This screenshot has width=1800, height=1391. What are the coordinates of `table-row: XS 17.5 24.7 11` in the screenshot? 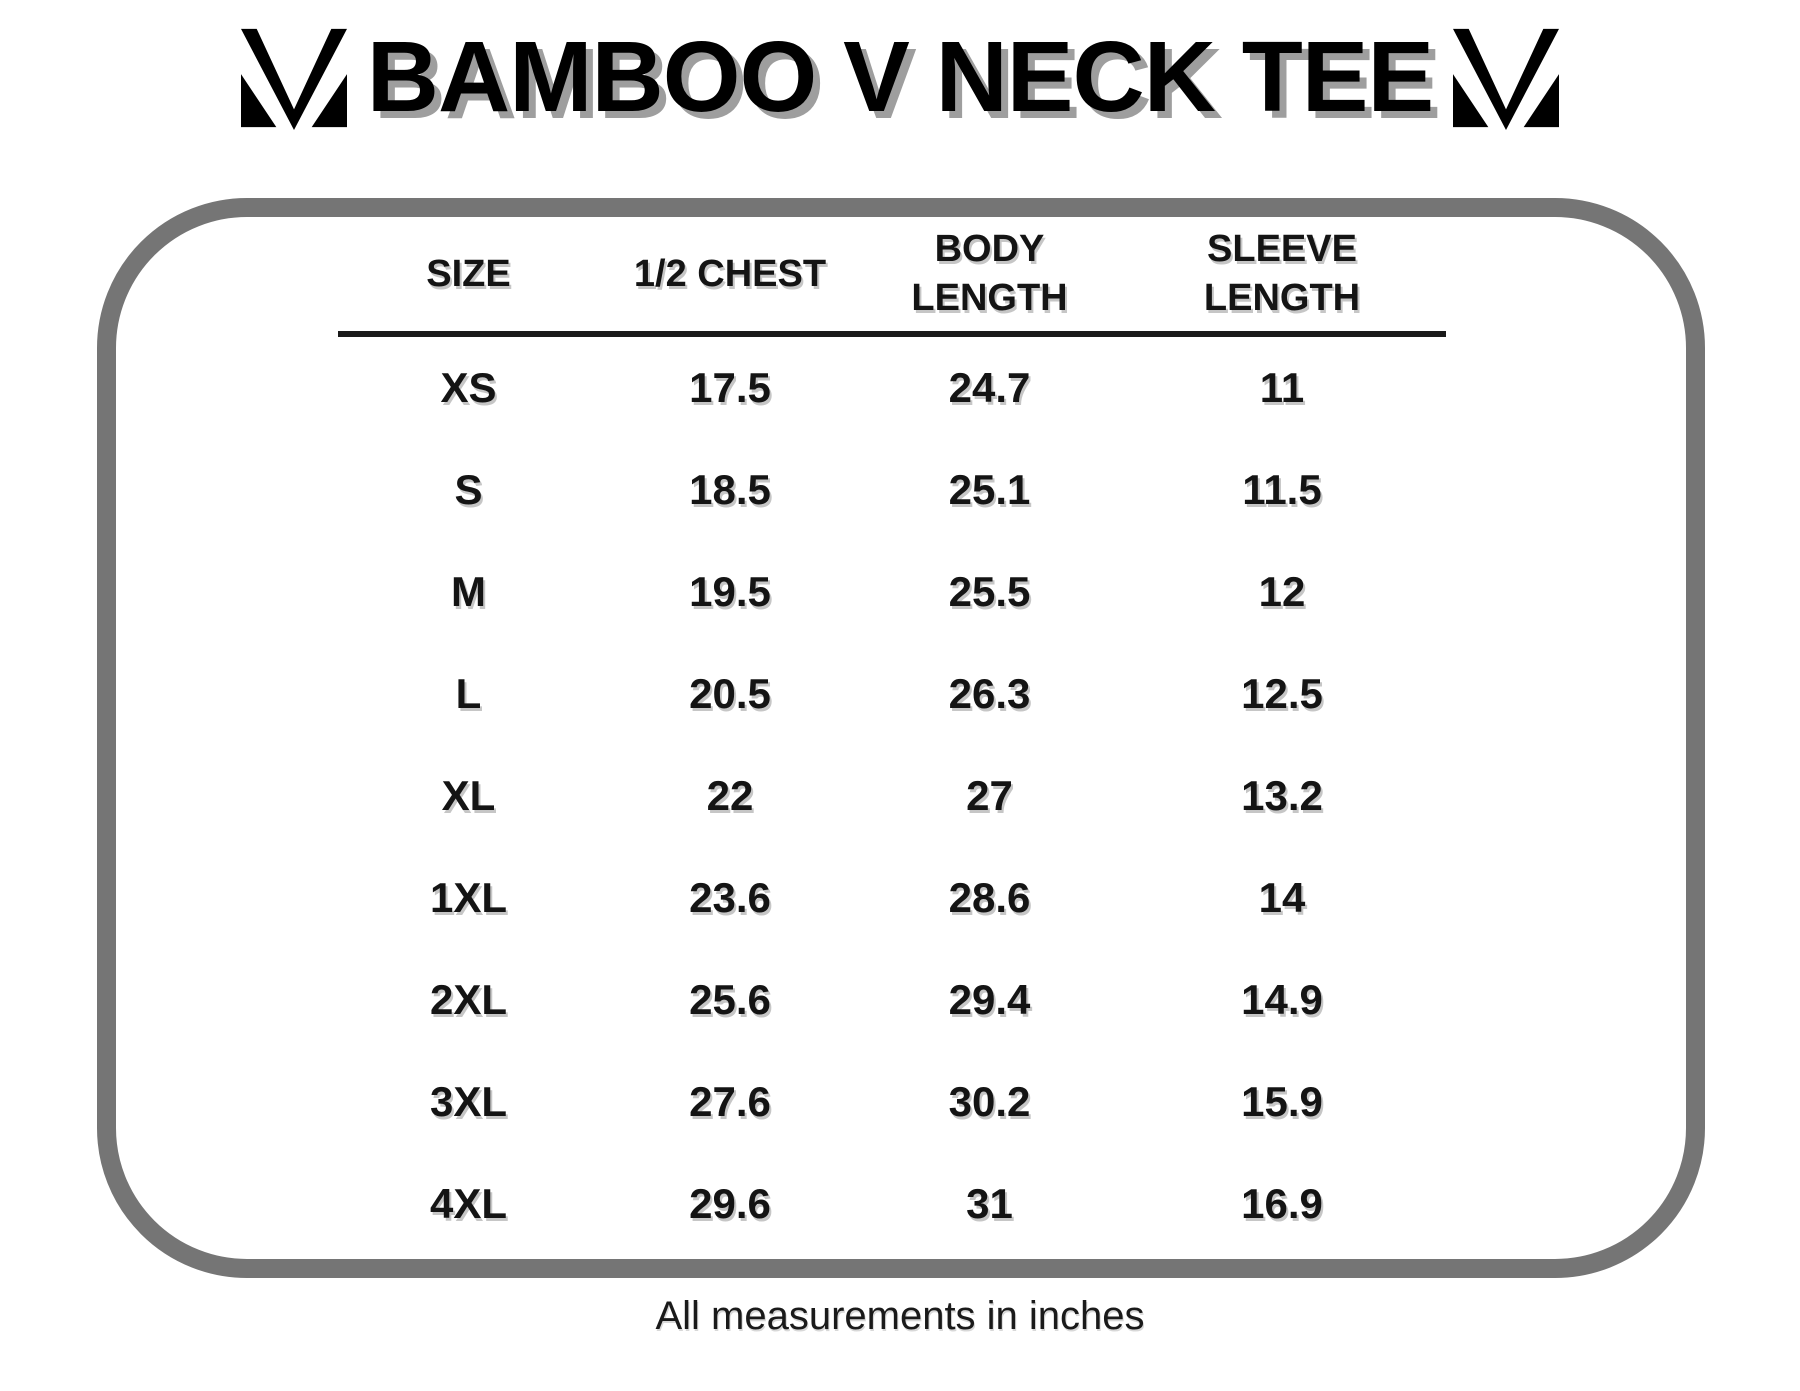 It's located at (892, 386).